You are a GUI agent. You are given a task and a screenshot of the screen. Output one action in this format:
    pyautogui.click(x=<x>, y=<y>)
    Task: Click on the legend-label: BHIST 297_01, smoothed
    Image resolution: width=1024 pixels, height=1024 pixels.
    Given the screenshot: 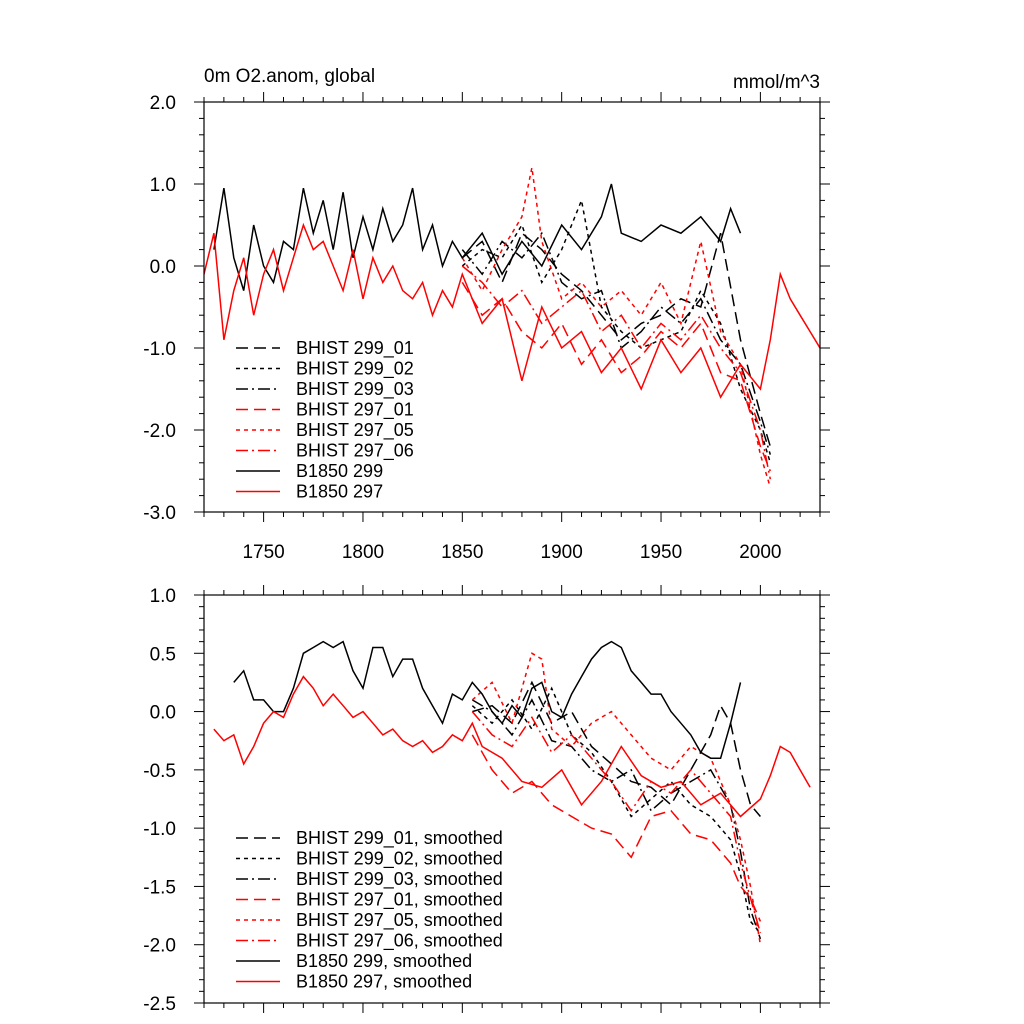 What is the action you would take?
    pyautogui.click(x=399, y=900)
    